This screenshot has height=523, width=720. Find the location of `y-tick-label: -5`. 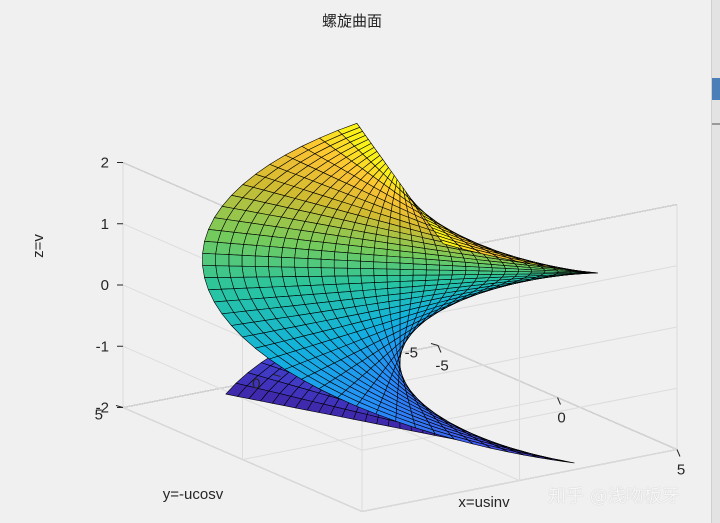

y-tick-label: -5 is located at coordinates (411, 353).